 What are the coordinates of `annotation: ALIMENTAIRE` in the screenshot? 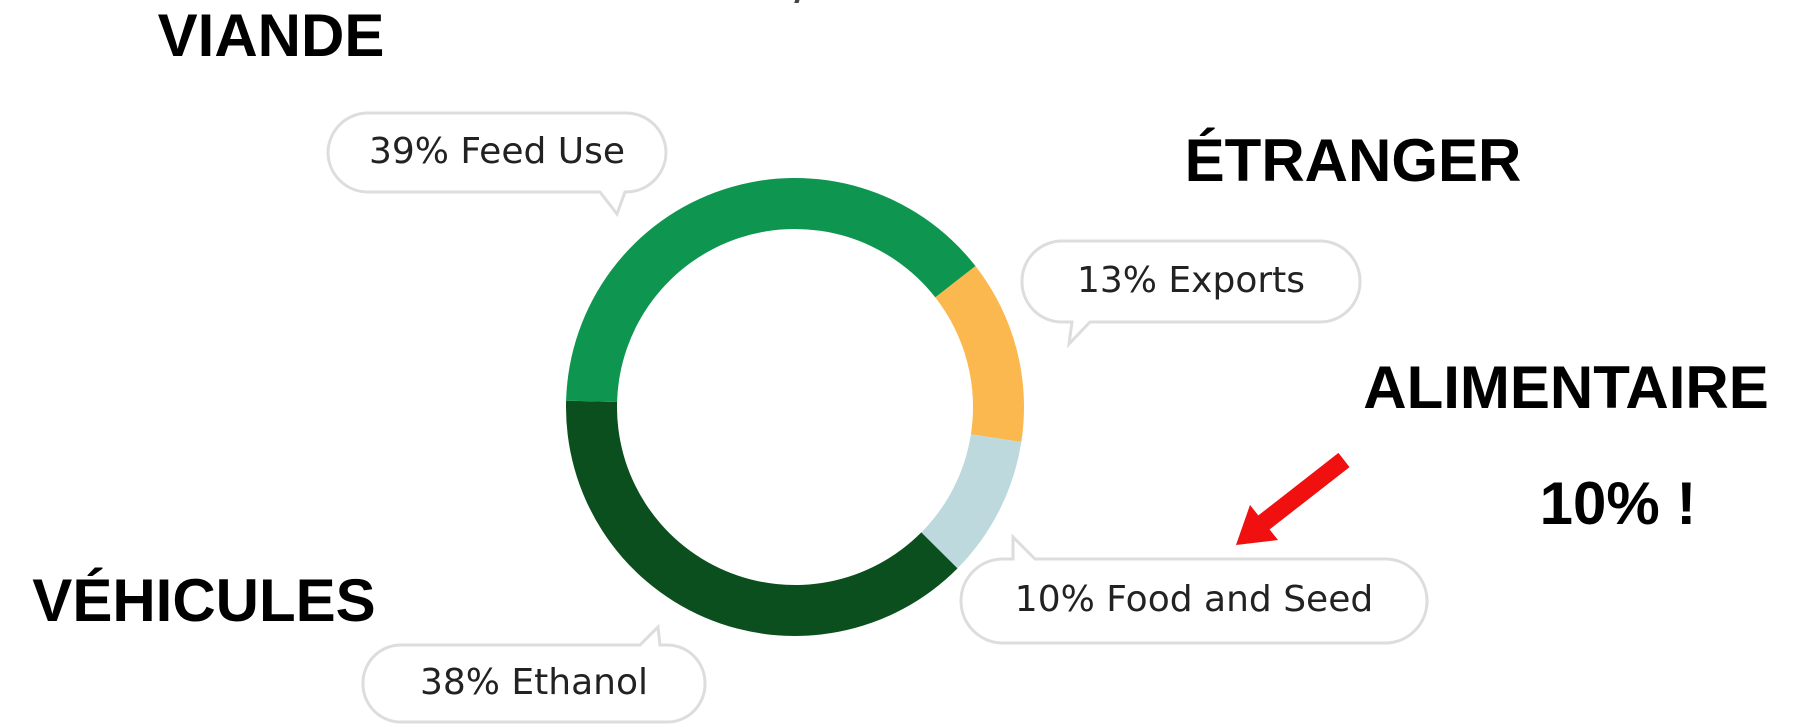 It's located at (1566, 387).